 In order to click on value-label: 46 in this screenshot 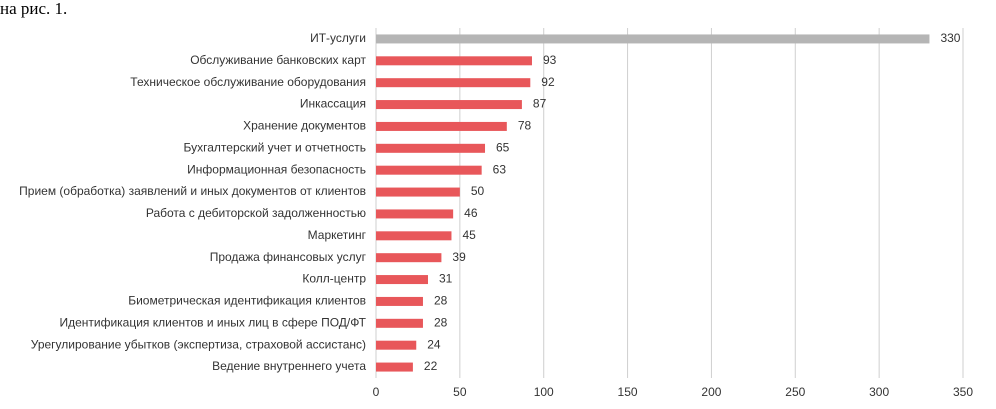, I will do `click(471, 213)`.